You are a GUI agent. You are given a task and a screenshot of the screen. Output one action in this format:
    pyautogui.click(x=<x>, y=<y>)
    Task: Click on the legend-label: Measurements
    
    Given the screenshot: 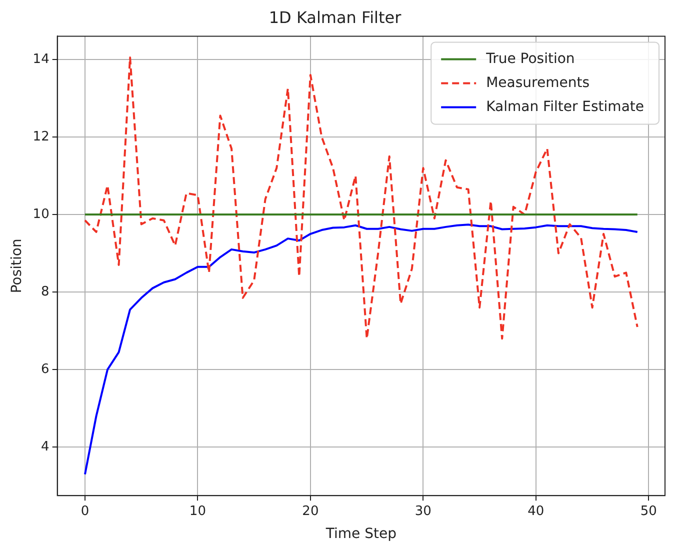 What is the action you would take?
    pyautogui.click(x=538, y=82)
    